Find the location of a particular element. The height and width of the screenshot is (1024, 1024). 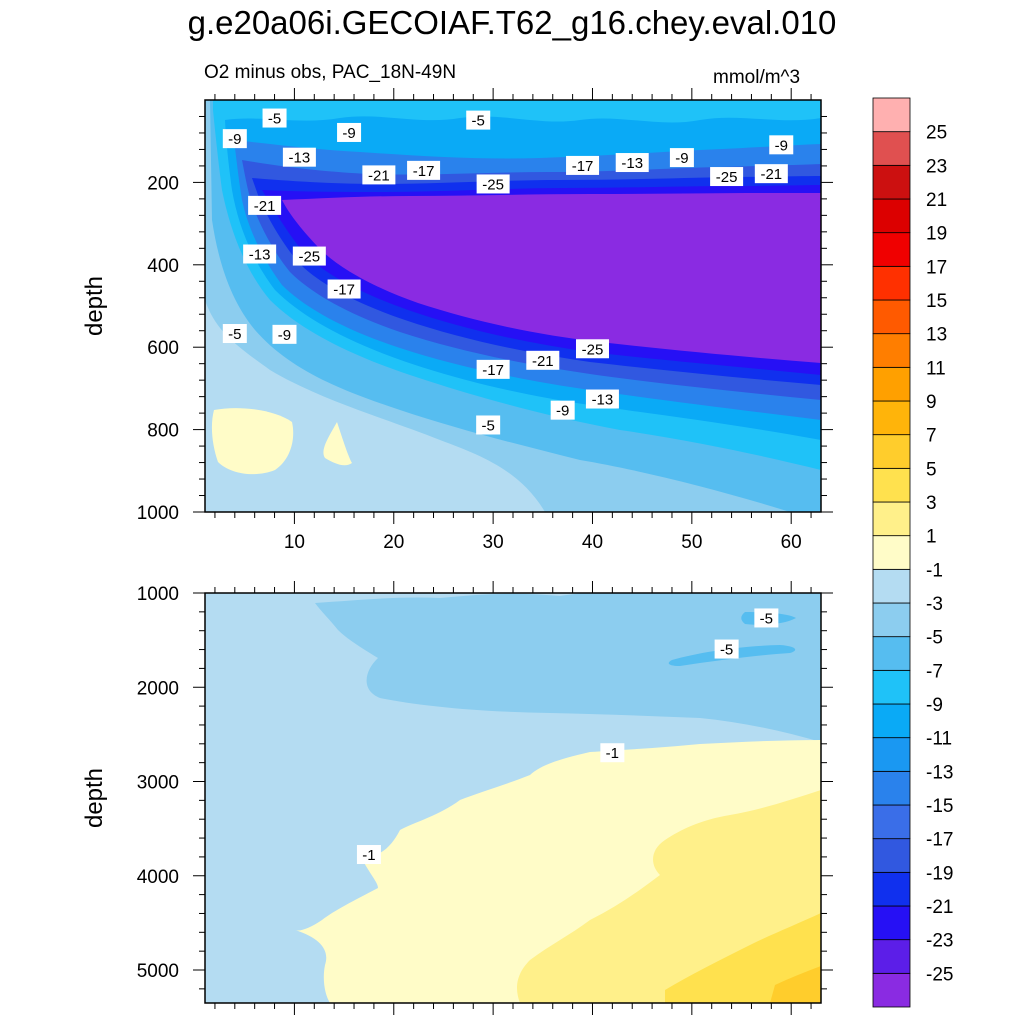

figure-title: g.e20a06i.GECOIAF.T62_g16.chey.eval.010 is located at coordinates (512, 22).